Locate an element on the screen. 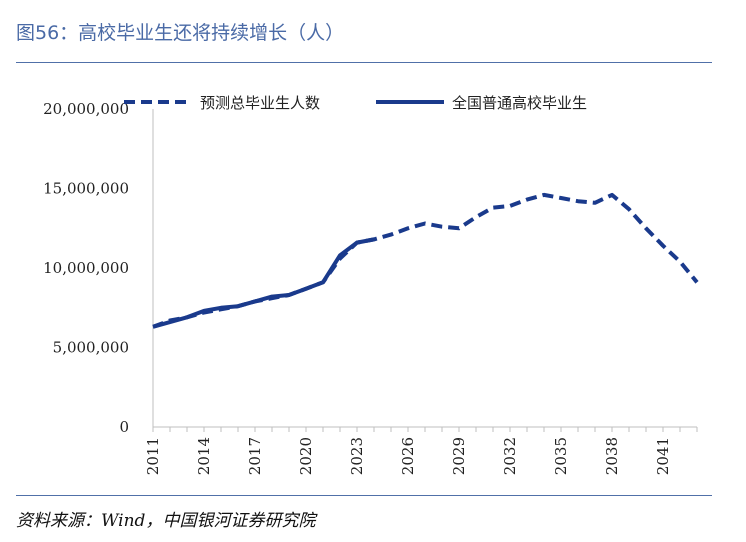  x-tick-label: 2014 is located at coordinates (204, 456).